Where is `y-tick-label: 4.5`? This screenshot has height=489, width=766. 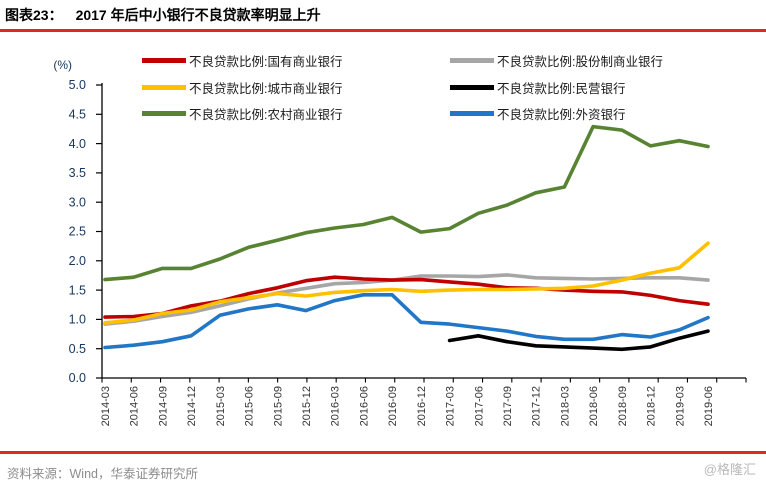 y-tick-label: 4.5 is located at coordinates (77, 115).